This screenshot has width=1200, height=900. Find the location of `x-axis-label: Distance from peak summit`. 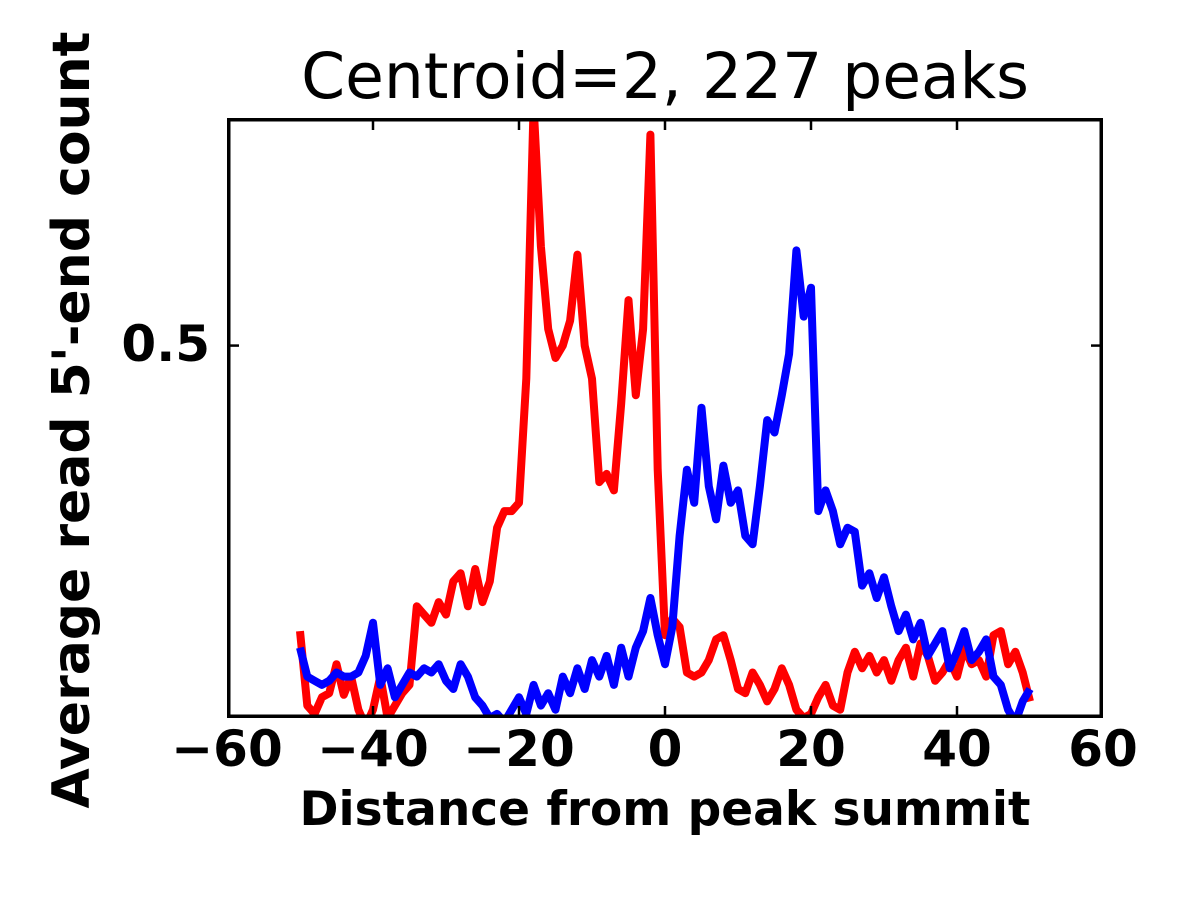

x-axis-label: Distance from peak summit is located at coordinates (665, 809).